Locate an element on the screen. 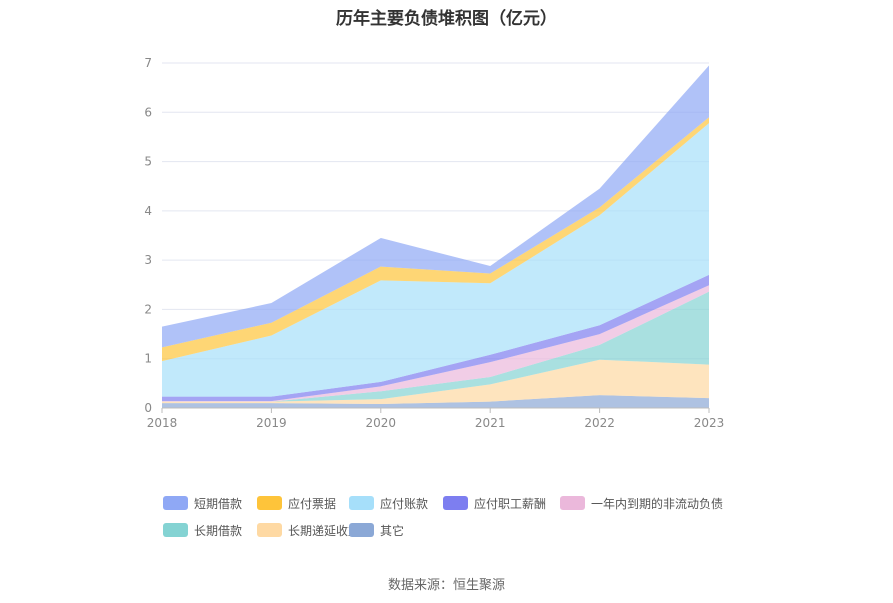 The width and height of the screenshot is (893, 603). x-tick-label: 2019 is located at coordinates (271, 423).